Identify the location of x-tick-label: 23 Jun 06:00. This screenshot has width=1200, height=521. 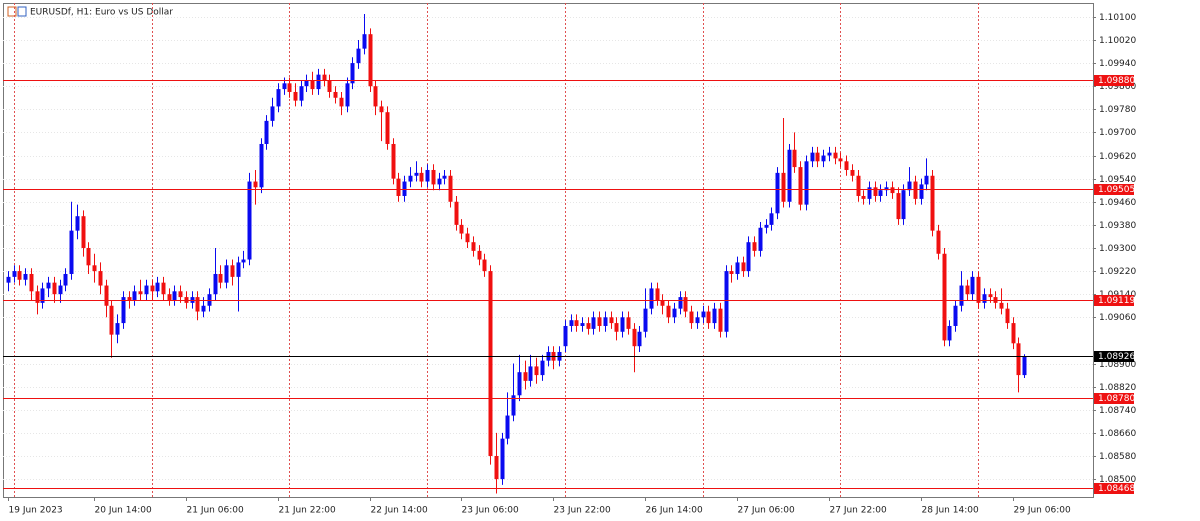
(490, 511).